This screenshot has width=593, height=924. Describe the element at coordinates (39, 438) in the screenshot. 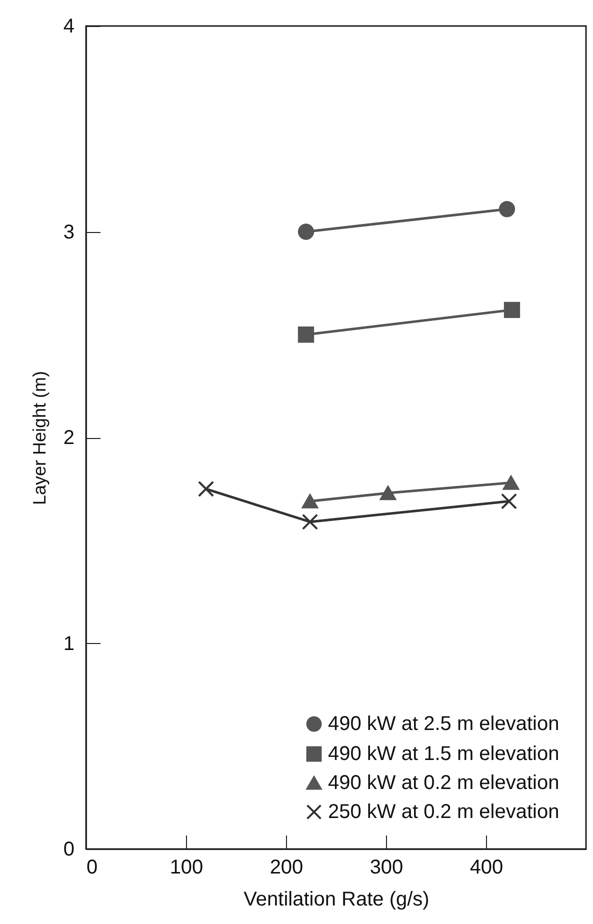

I see `y-axis-title: Layer Height (m)` at that location.